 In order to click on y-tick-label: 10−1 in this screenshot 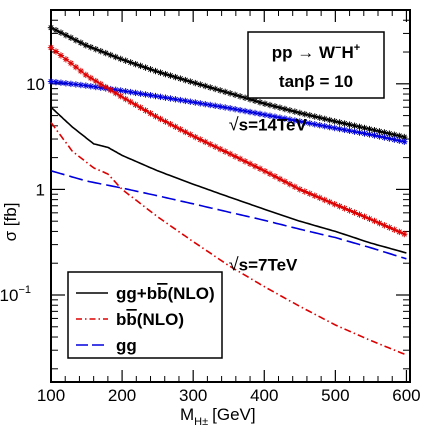, I will do `click(15, 294)`.